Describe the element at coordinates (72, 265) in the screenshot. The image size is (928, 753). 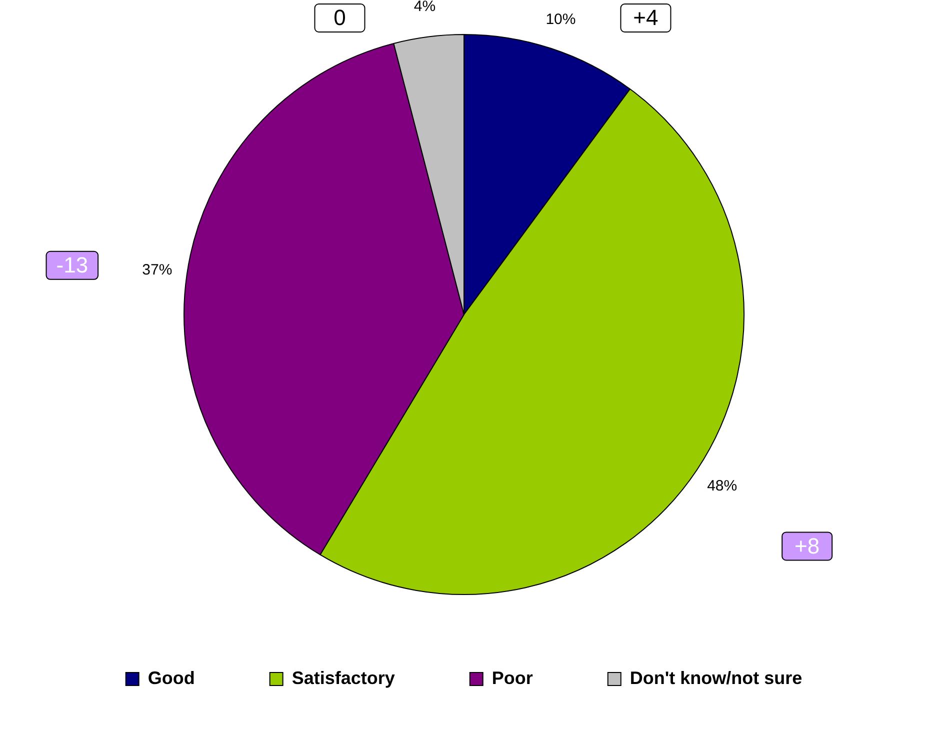
I see `text: -13` at that location.